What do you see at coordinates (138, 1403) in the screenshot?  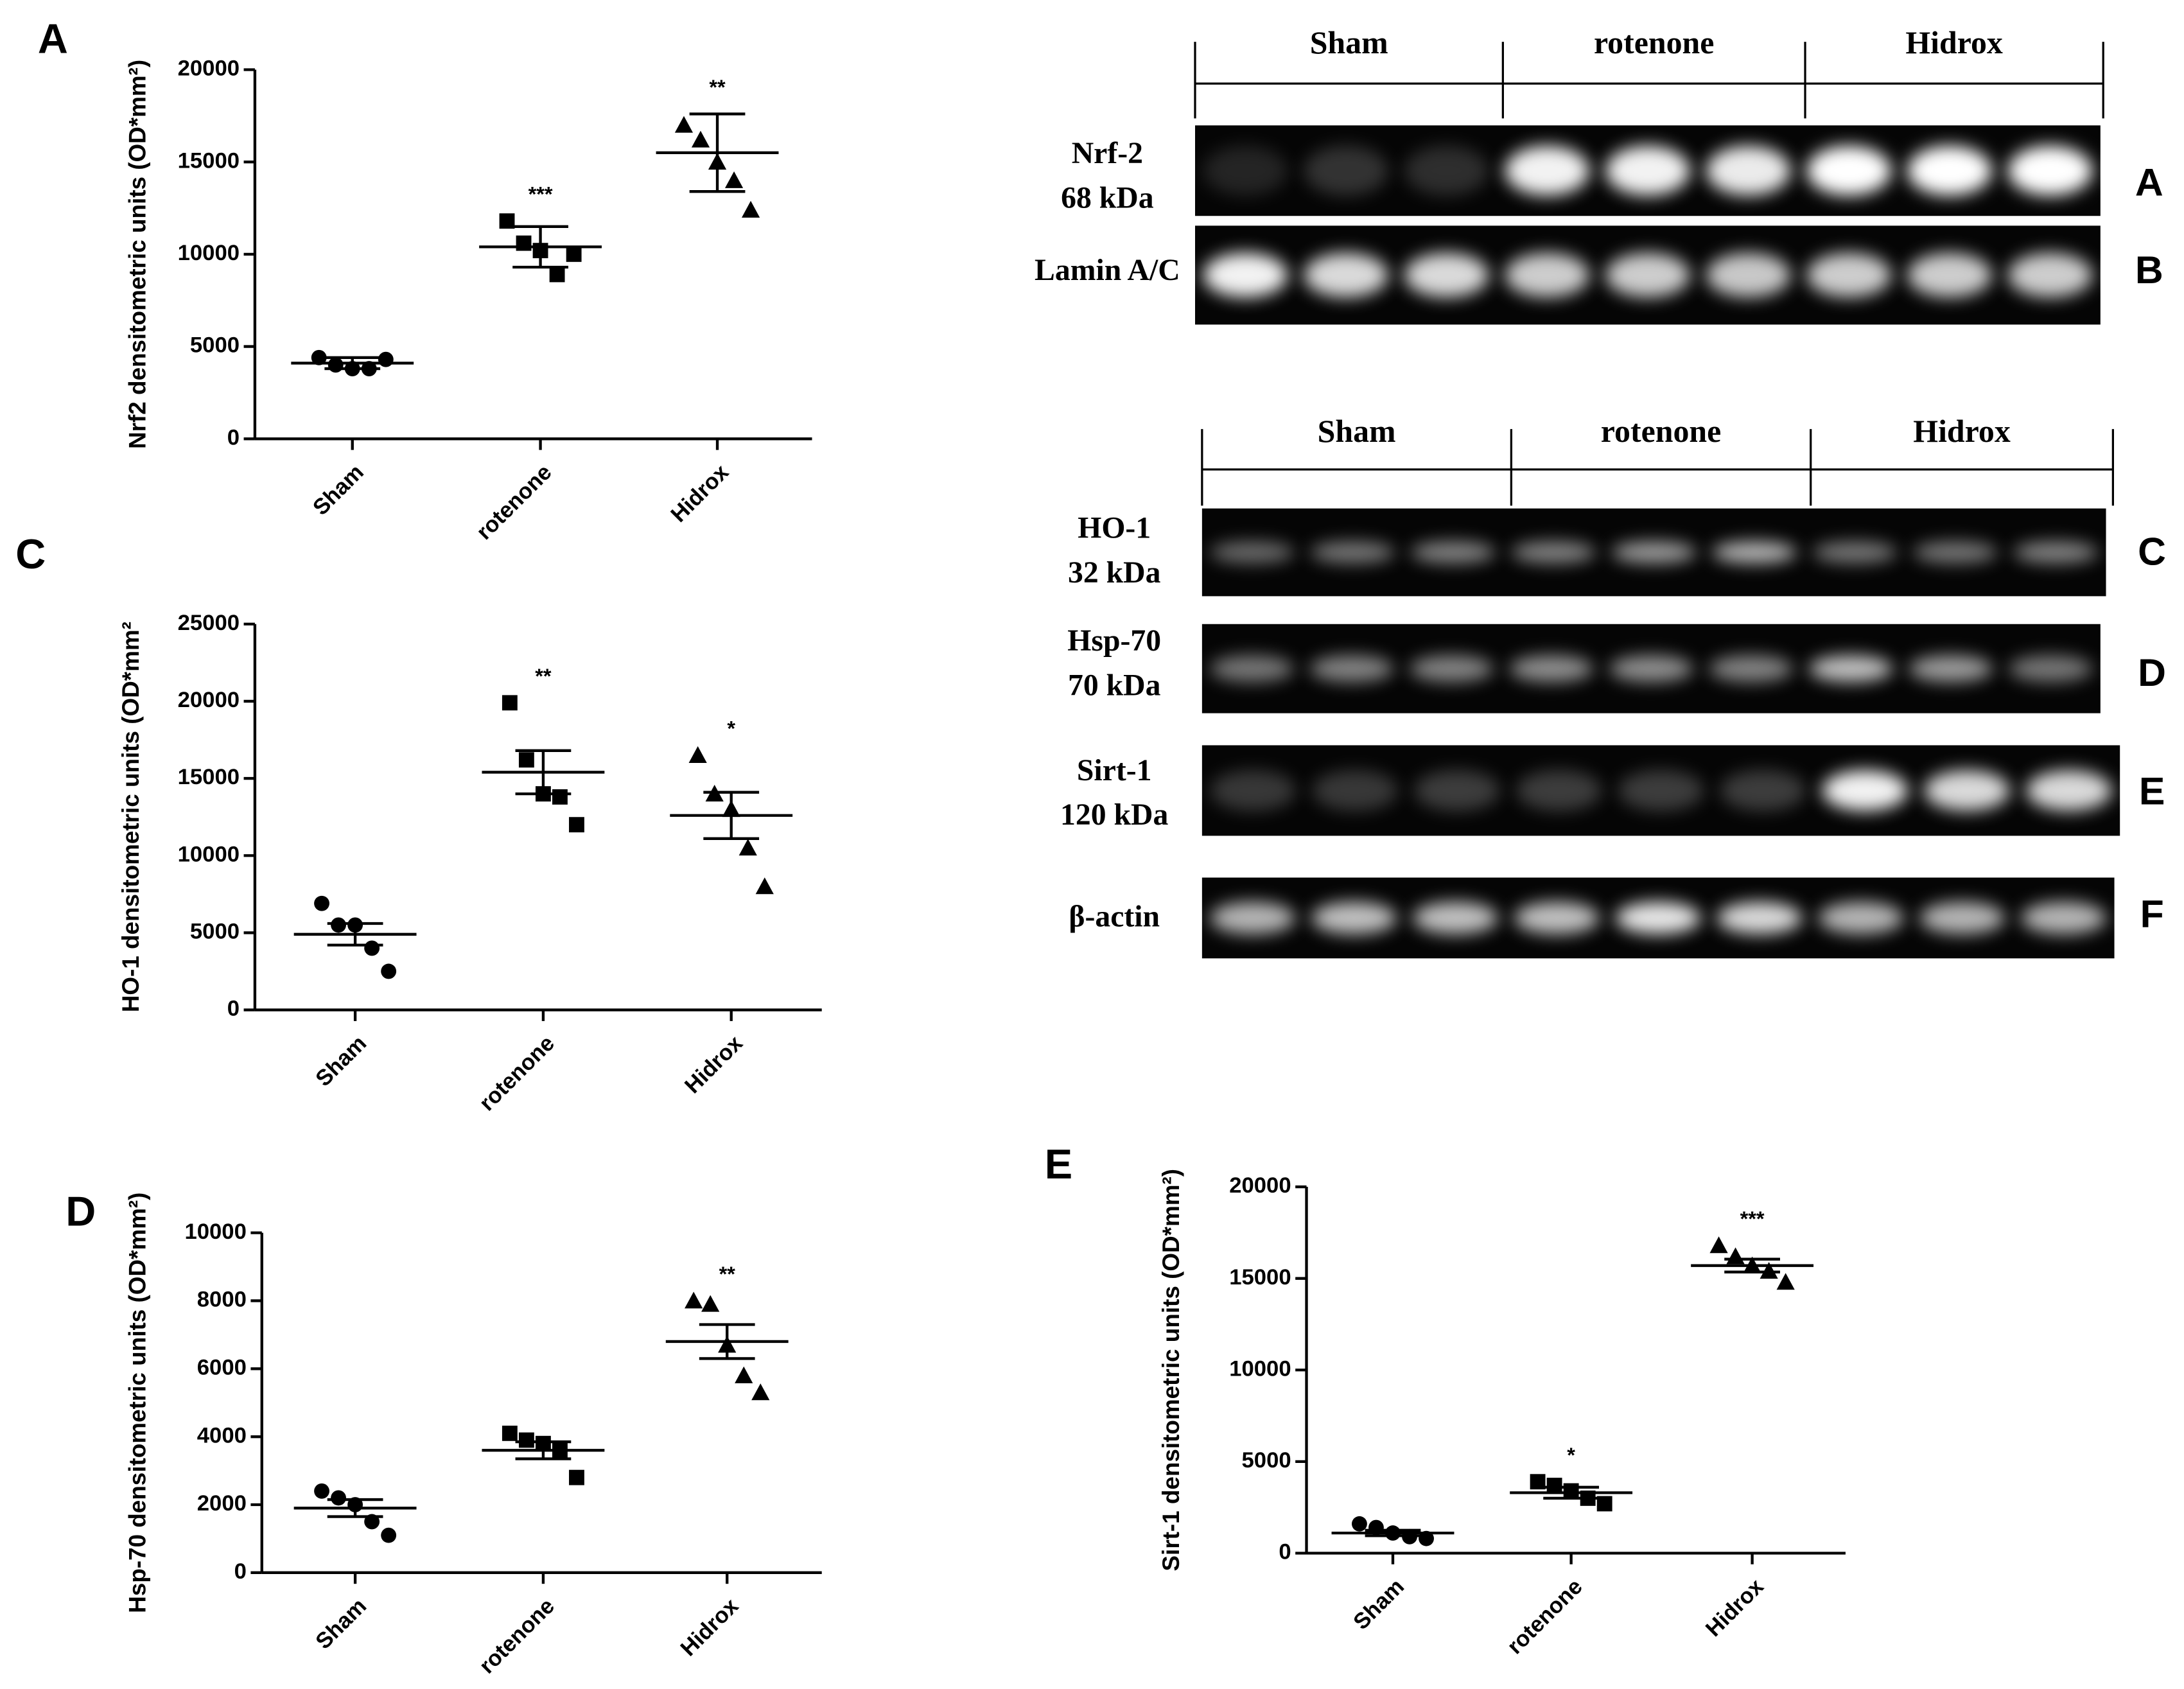 I see `y-axis-label: Hsp-70 densitometric units (OD*mm²)` at bounding box center [138, 1403].